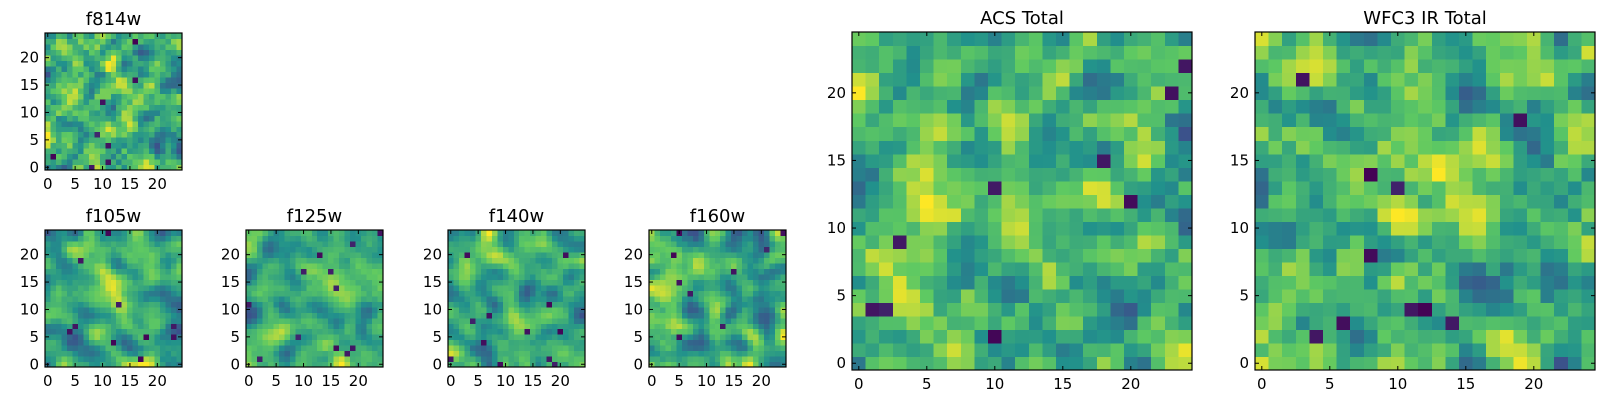 The image size is (1600, 400). Describe the element at coordinates (29, 58) in the screenshot. I see `y-tick-label: 20` at that location.